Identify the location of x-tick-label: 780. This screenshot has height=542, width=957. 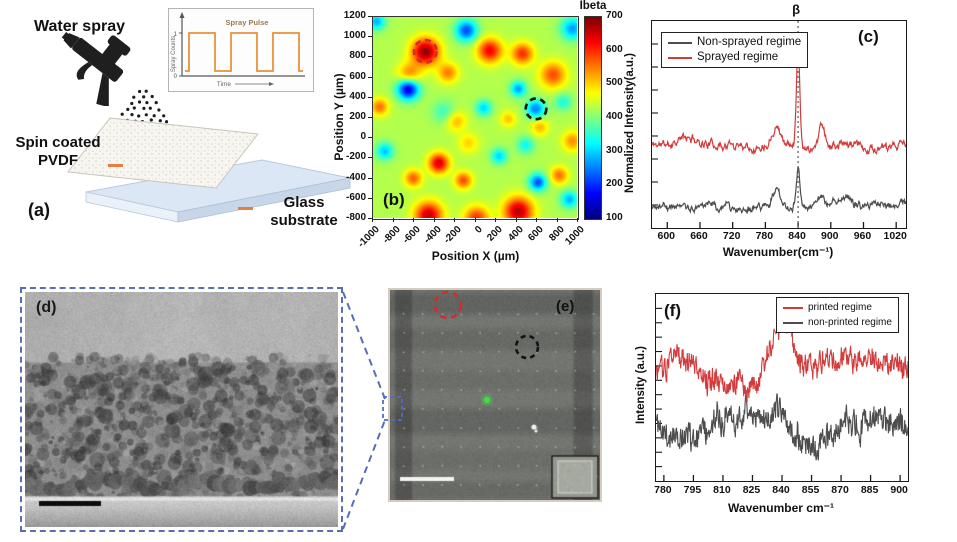
(764, 236).